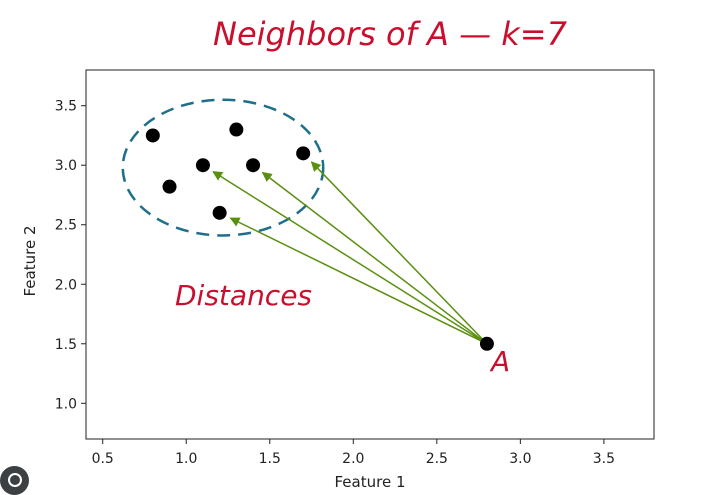 This screenshot has height=495, width=707. Describe the element at coordinates (103, 459) in the screenshot. I see `x-tick-label: 0.5` at that location.